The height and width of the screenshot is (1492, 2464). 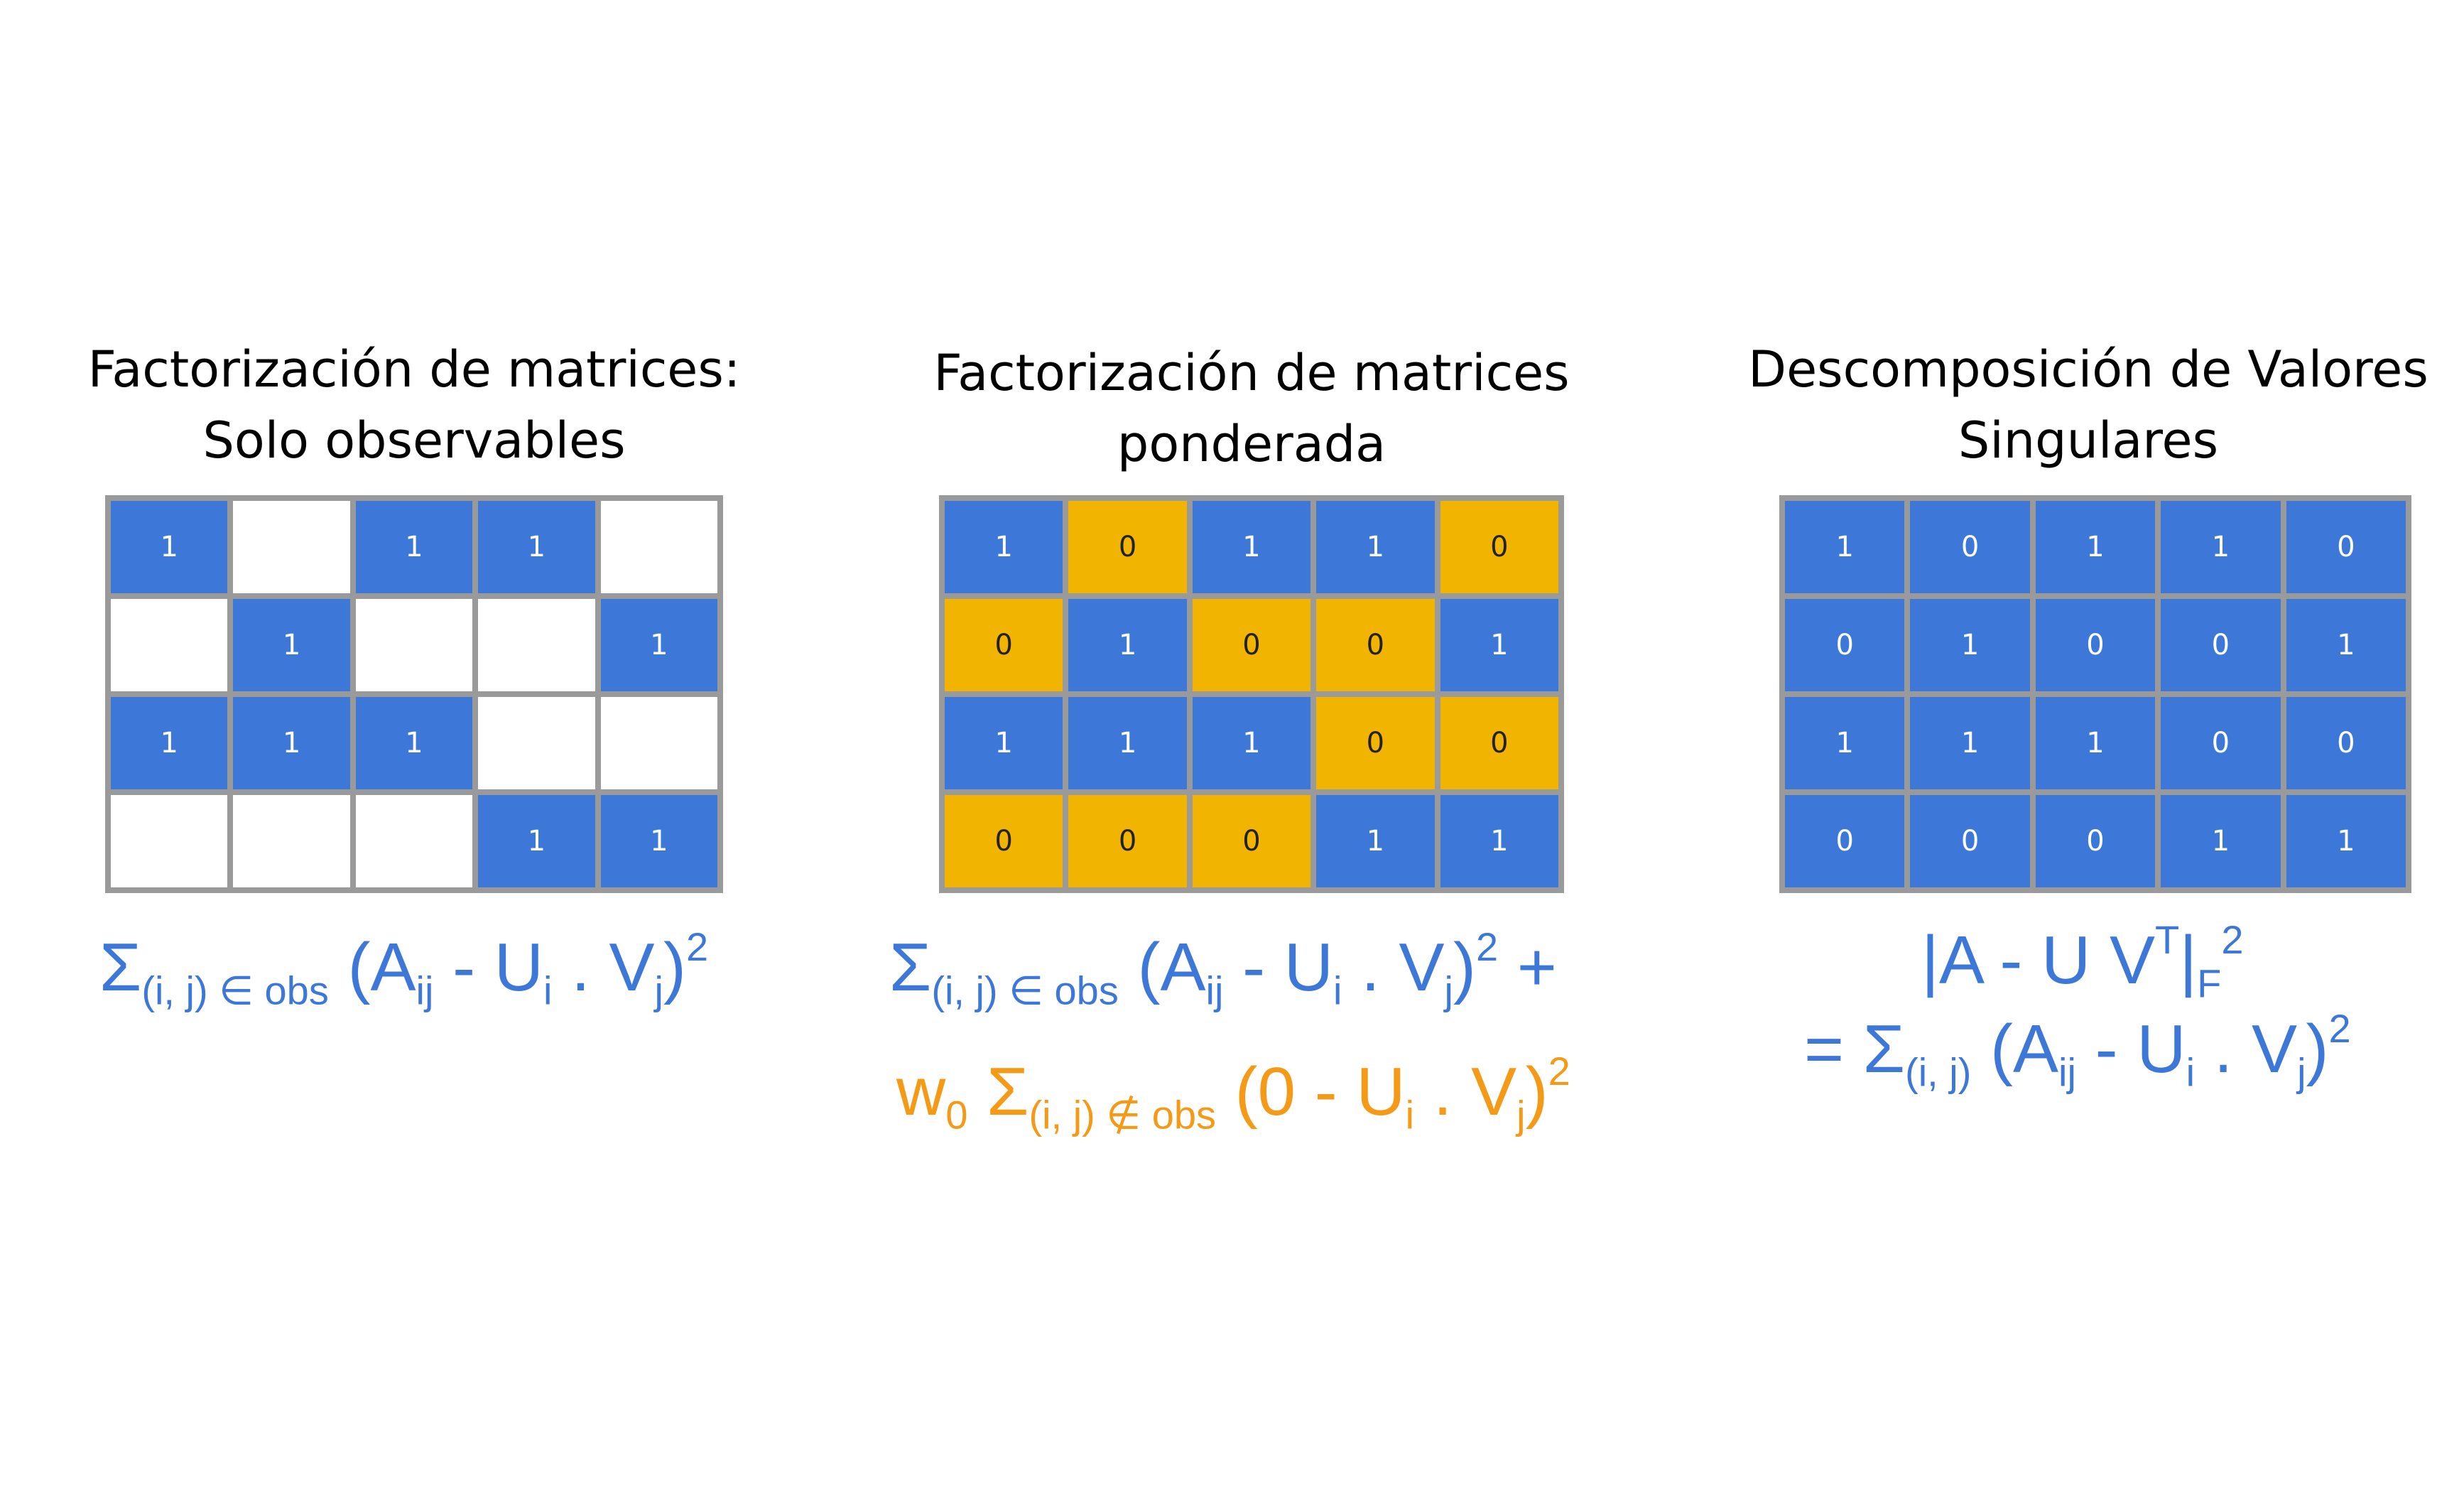 I want to click on weighted-loss-formula-line-1: Σ(i, j) ∈ obs (Aij - Ui . Vj)2 +, so click(x=1223, y=969).